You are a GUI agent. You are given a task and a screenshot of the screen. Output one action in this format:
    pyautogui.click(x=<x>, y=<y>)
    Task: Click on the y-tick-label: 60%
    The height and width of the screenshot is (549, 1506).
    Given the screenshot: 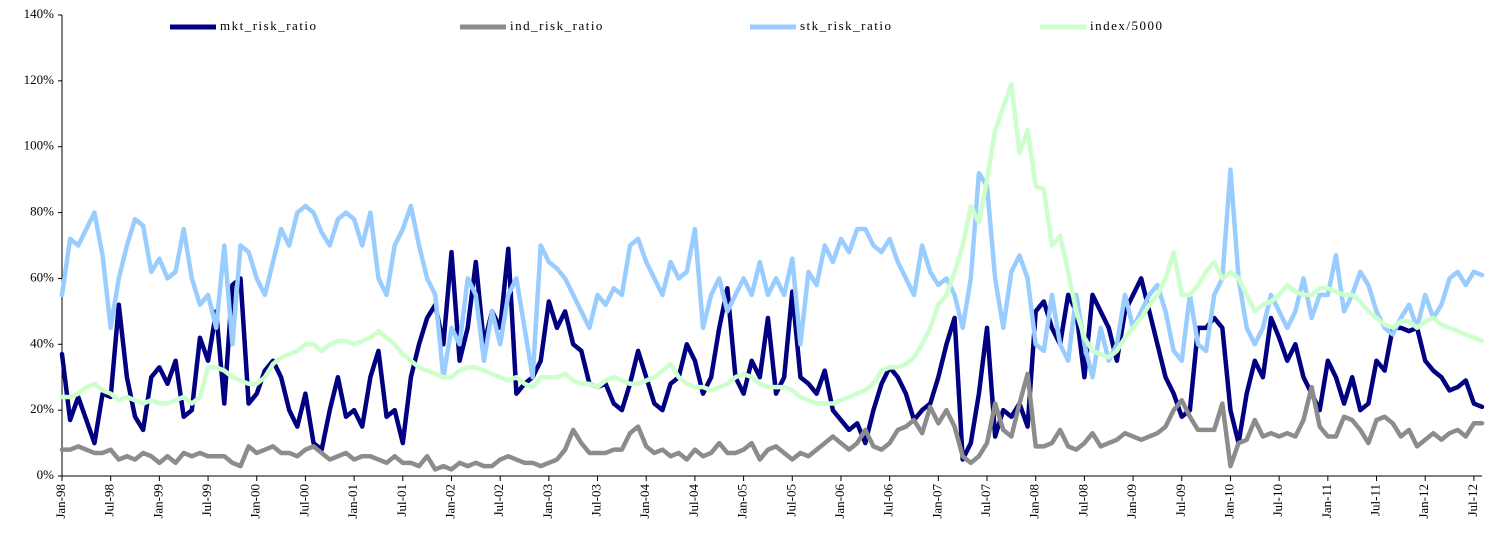 What is the action you would take?
    pyautogui.click(x=42, y=276)
    